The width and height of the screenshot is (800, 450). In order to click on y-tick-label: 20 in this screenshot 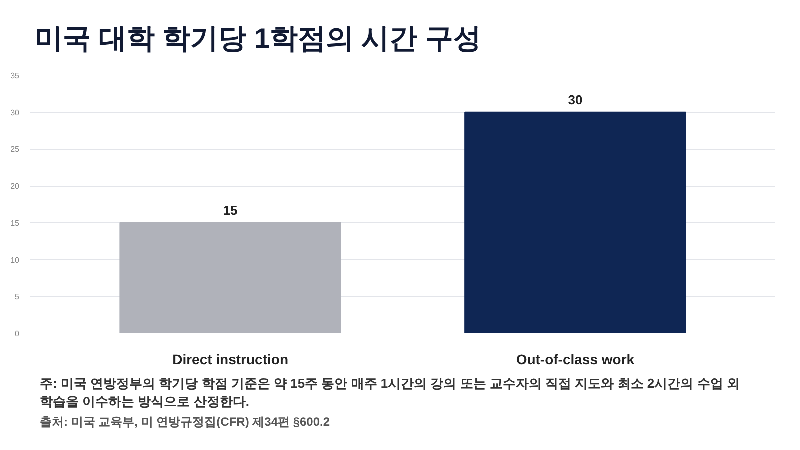, I will do `click(15, 187)`.